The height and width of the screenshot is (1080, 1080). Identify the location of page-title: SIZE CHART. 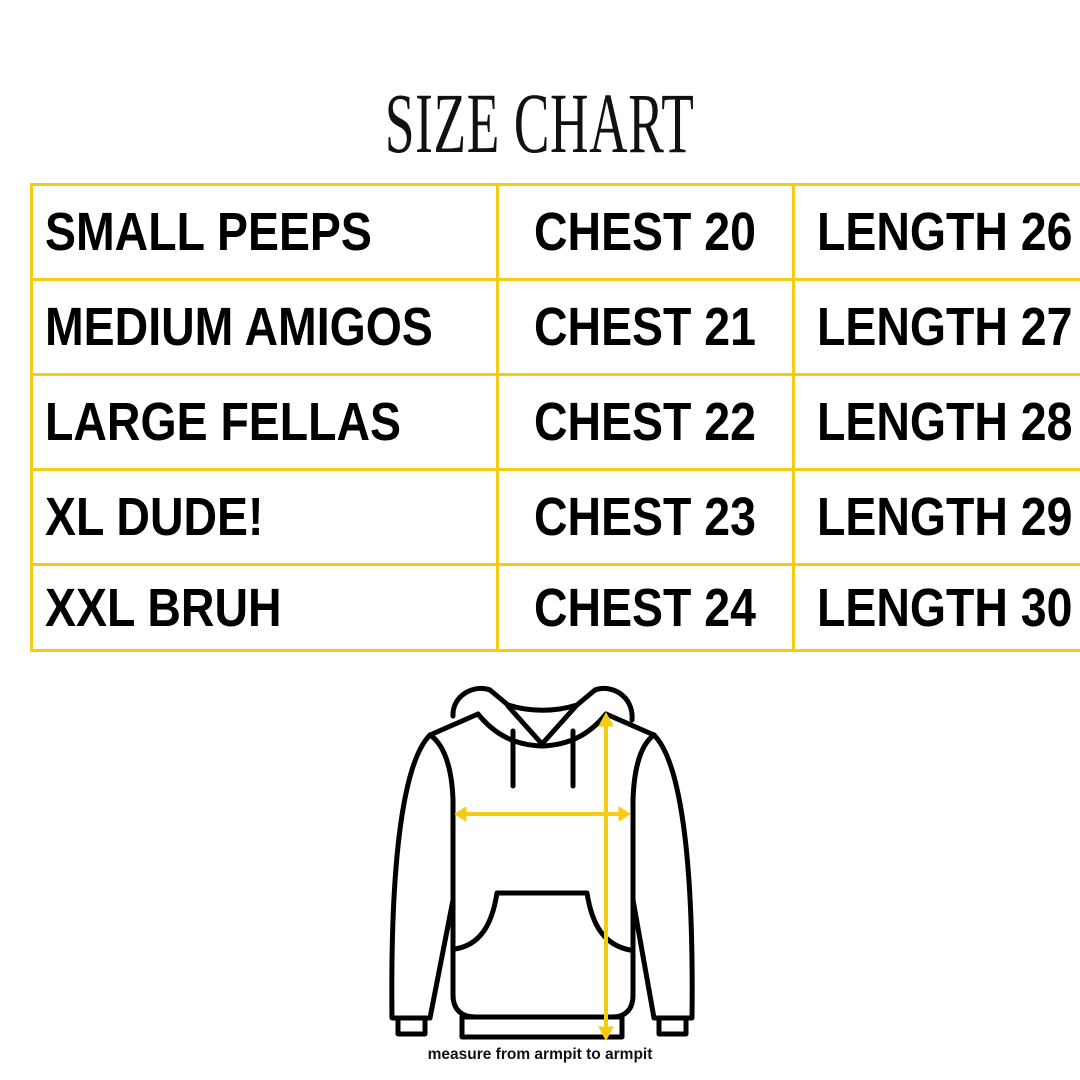
(540, 123).